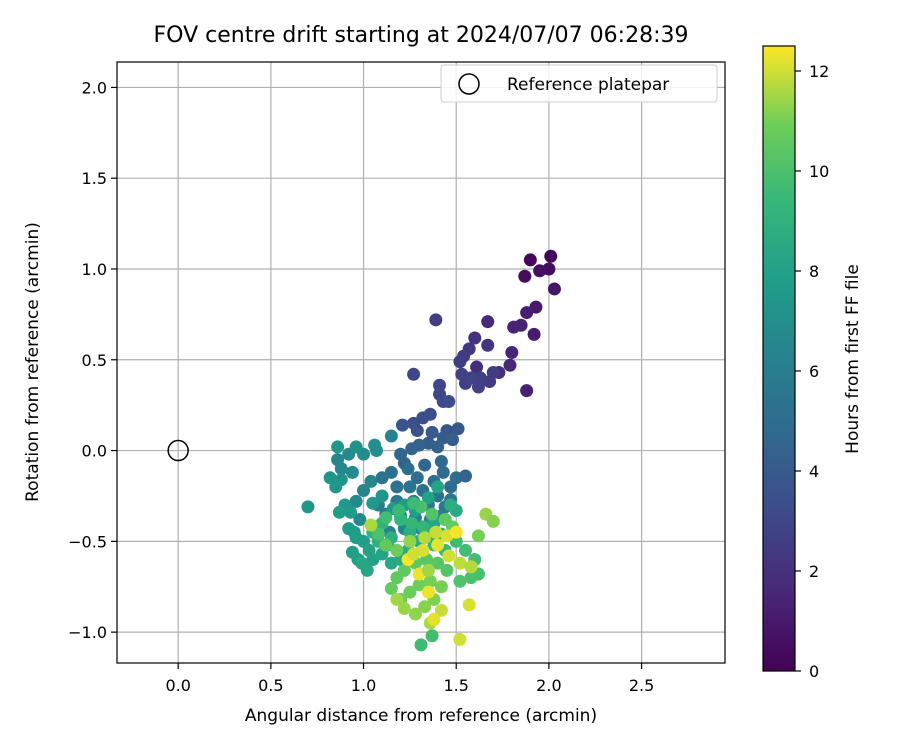  What do you see at coordinates (33, 362) in the screenshot?
I see `y-axis-label: Rotation from reference (arcmin)` at bounding box center [33, 362].